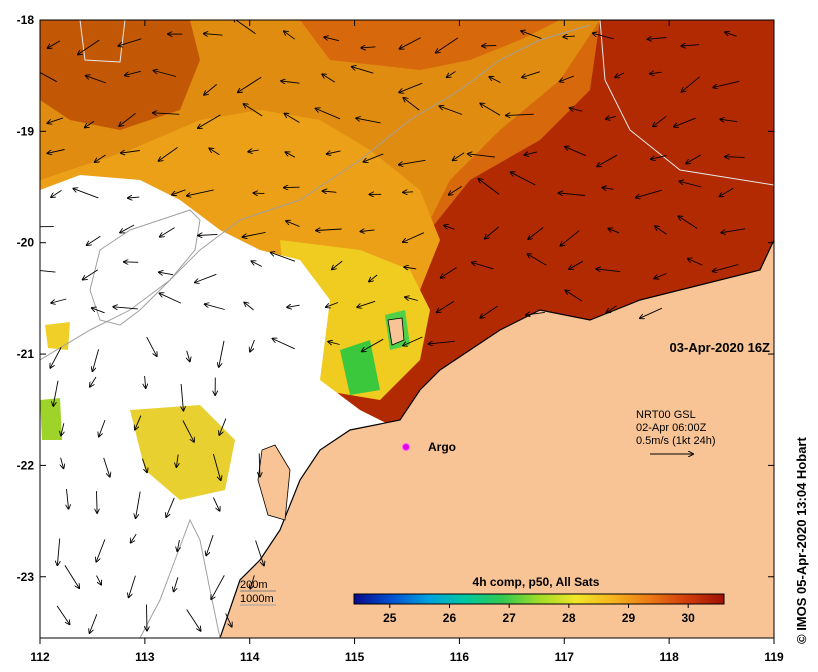 The width and height of the screenshot is (818, 672). Describe the element at coordinates (406, 447) in the screenshot. I see `argo-float-marker` at that location.